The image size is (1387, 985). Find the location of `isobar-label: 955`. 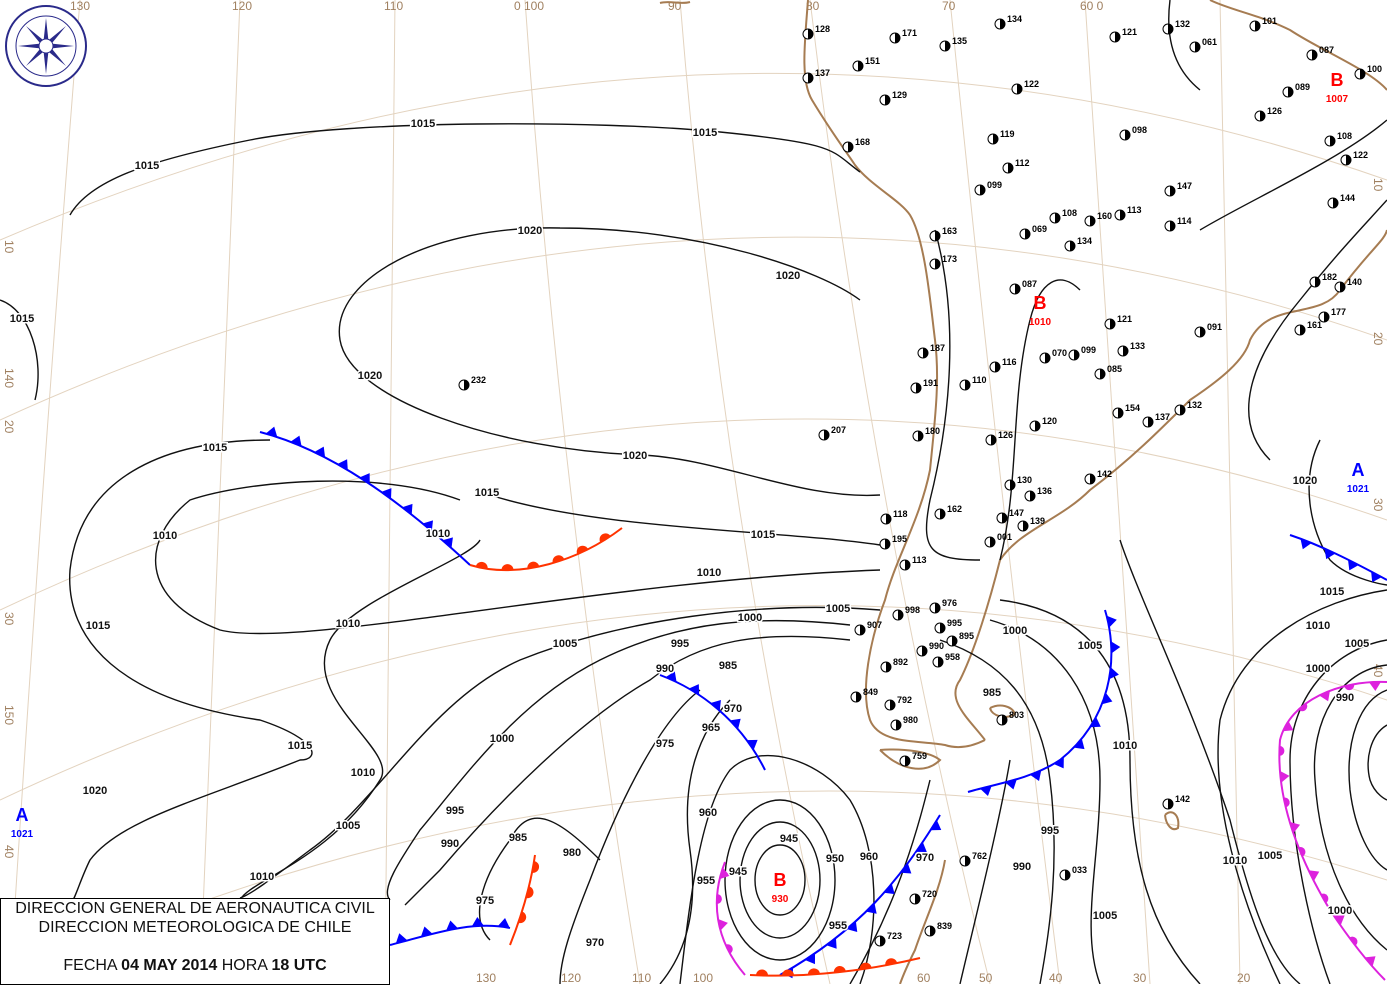

isobar-label: 955 is located at coordinates (838, 926).